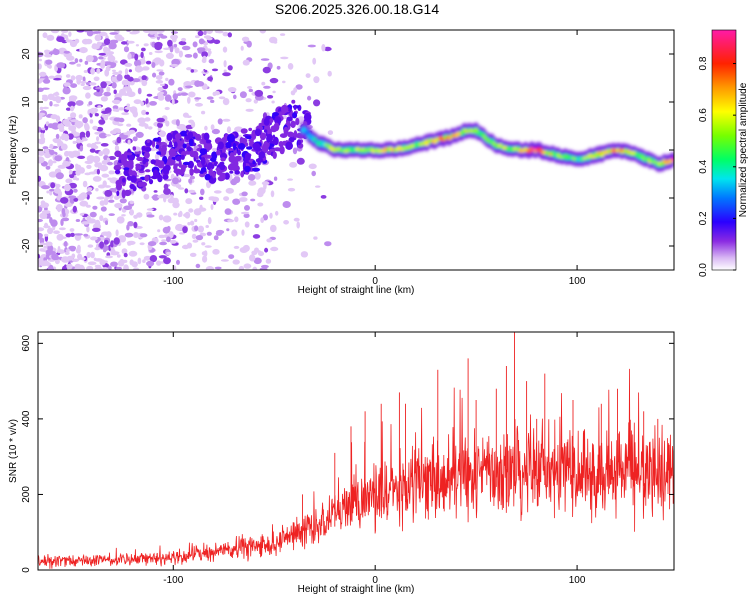 The height and width of the screenshot is (600, 750). Describe the element at coordinates (703, 115) in the screenshot. I see `colorbar-tick-label: 0.6` at that location.